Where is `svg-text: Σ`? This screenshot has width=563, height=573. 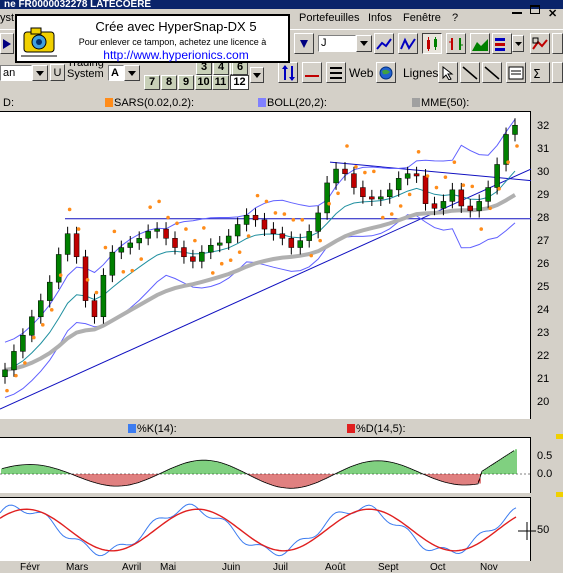 svg-text: Σ is located at coordinates (537, 73).